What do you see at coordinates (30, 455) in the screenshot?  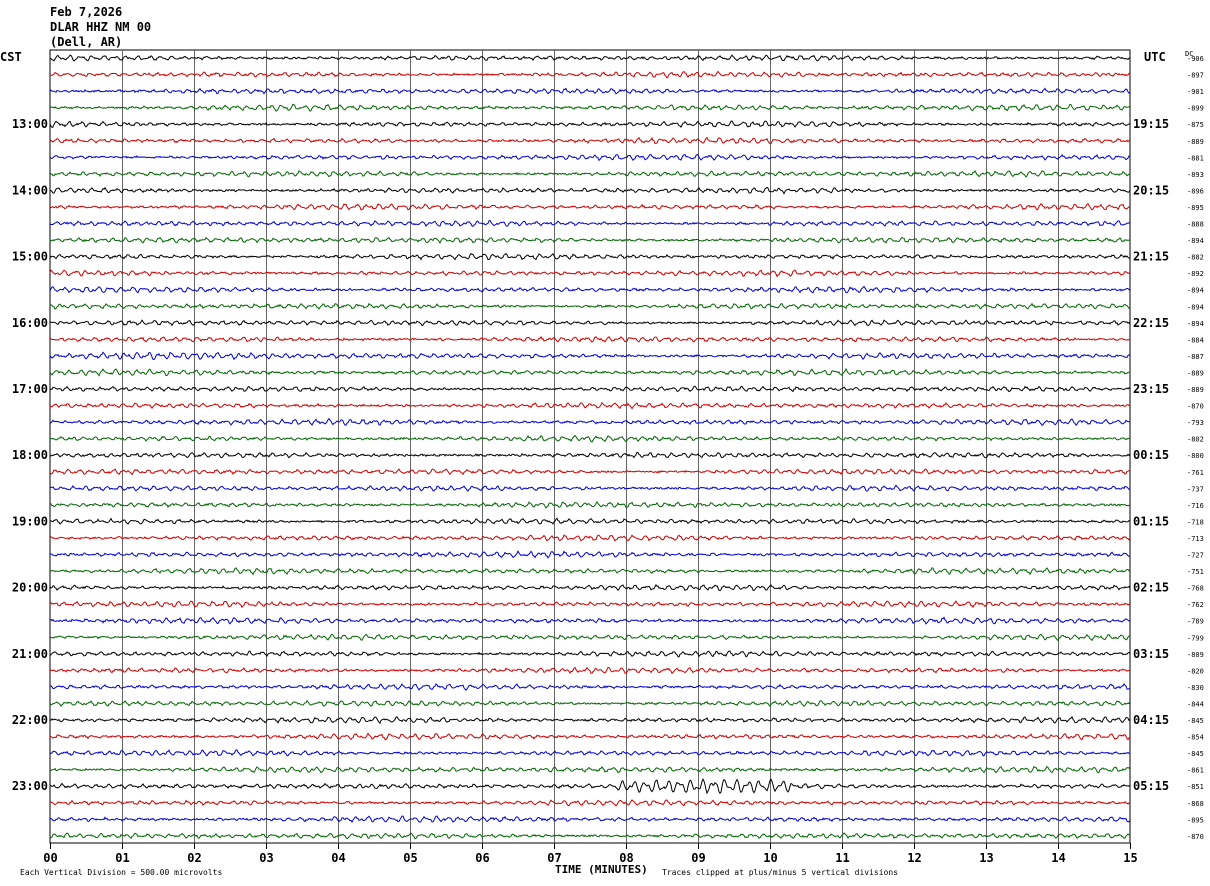 I see `left-hour-label: 18:00` at bounding box center [30, 455].